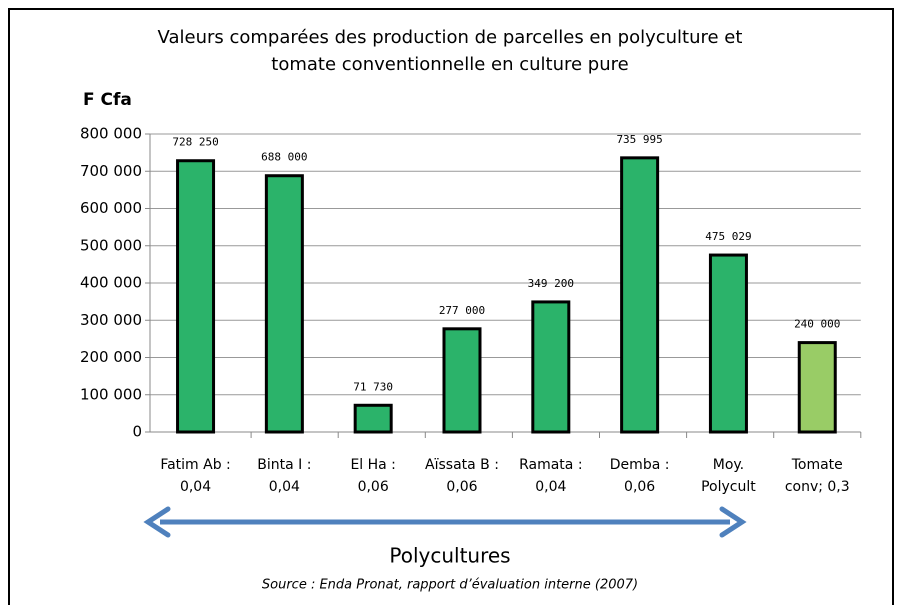  What do you see at coordinates (111, 208) in the screenshot?
I see `y-tick-label: 600 000` at bounding box center [111, 208].